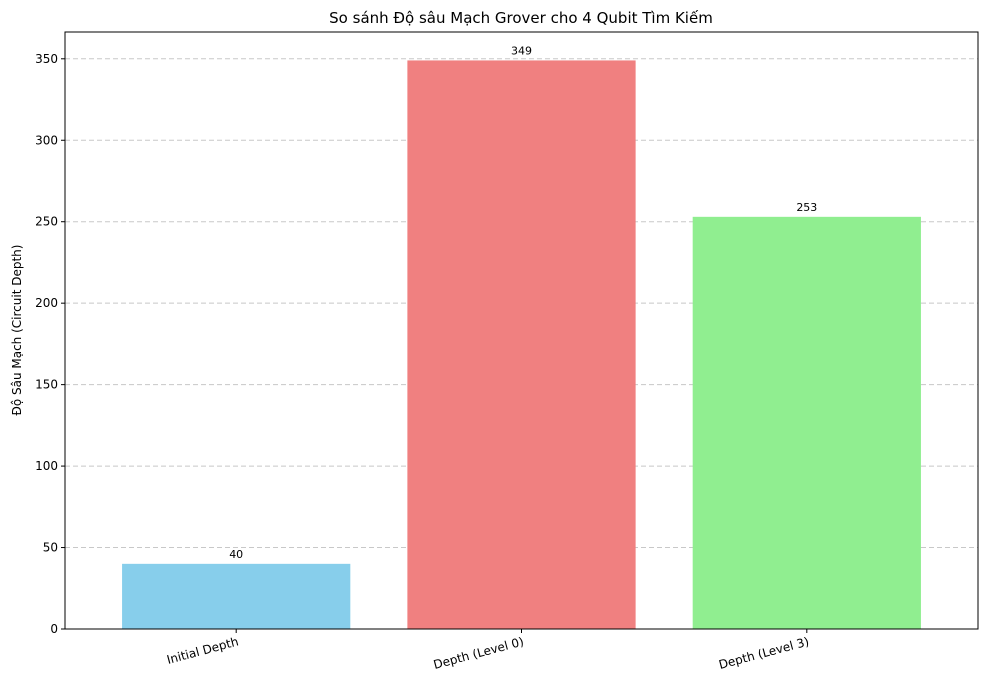 The height and width of the screenshot is (690, 990). I want to click on x-tick-label: Initial Depth, so click(202, 650).